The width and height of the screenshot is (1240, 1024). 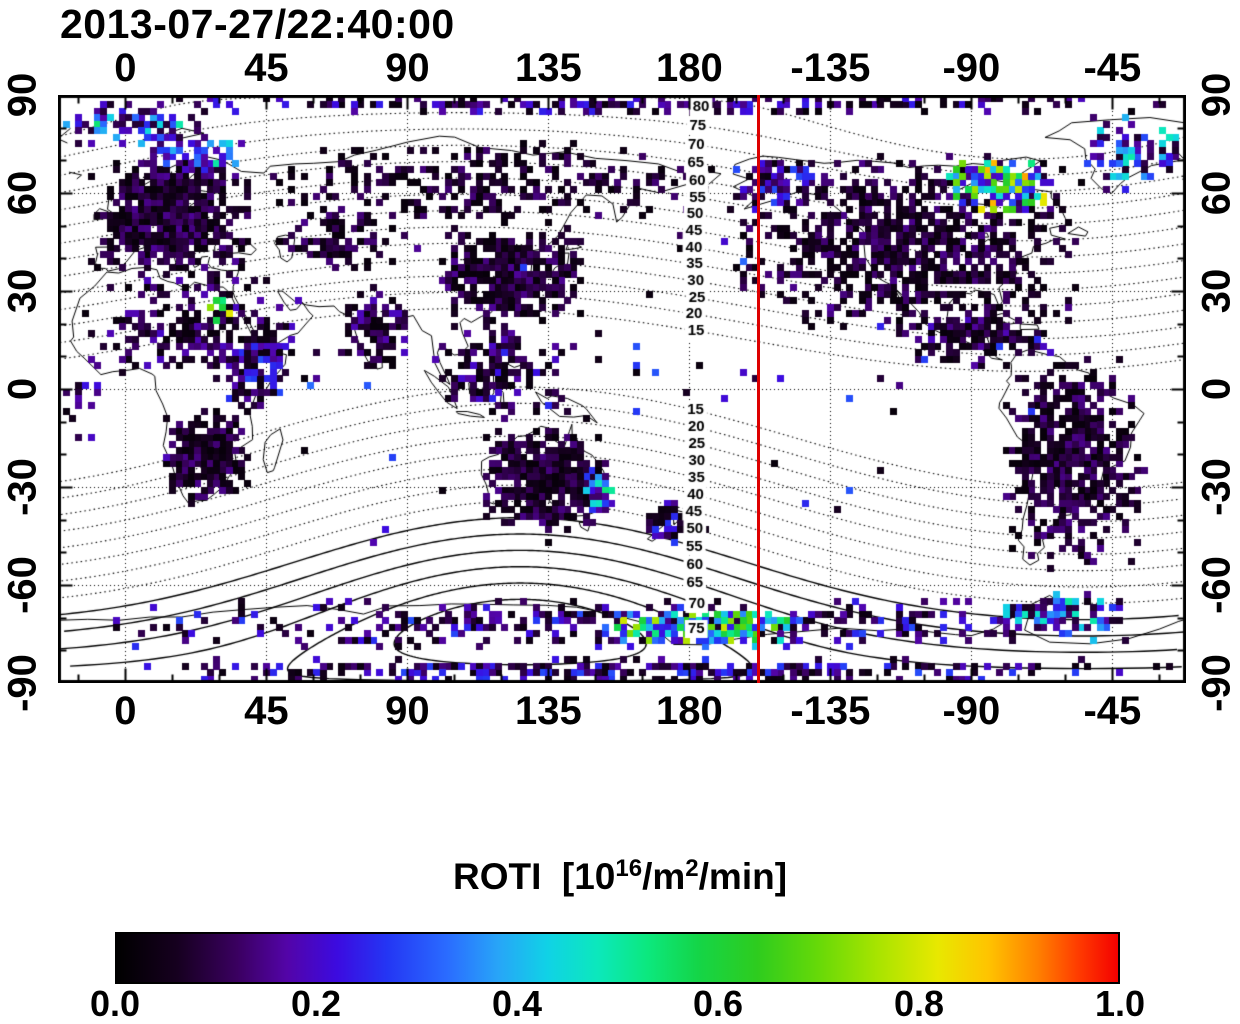 I want to click on lat-tick-label-left: 90, so click(x=22, y=95).